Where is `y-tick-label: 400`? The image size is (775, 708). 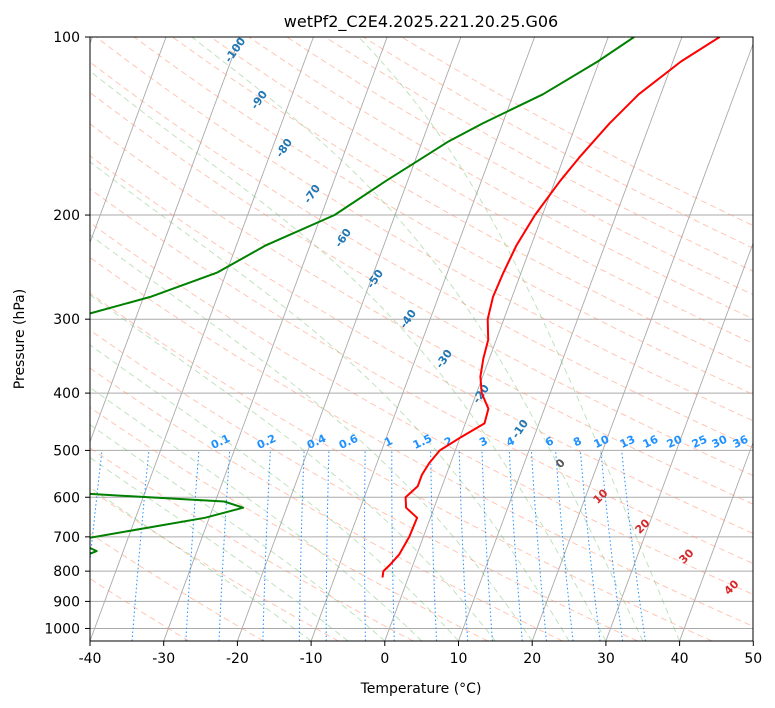
y-tick-label: 400 is located at coordinates (66, 394).